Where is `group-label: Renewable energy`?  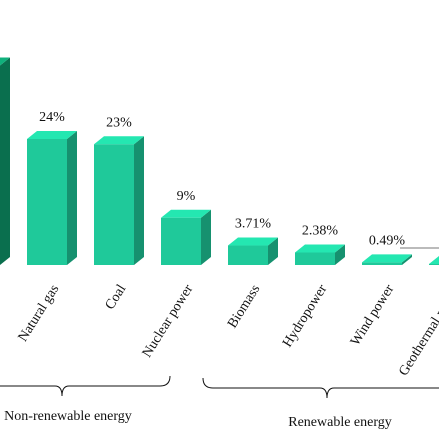
group-label: Renewable energy is located at coordinates (340, 422).